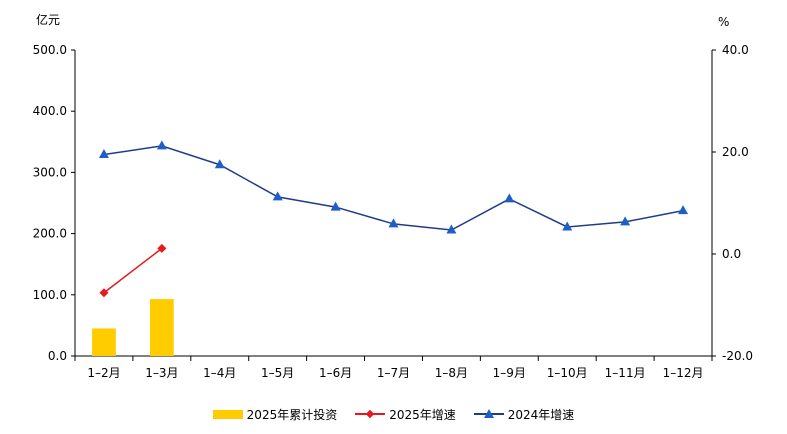 This screenshot has height=434, width=787. Describe the element at coordinates (451, 373) in the screenshot. I see `x-tick-label: 1–8月` at that location.